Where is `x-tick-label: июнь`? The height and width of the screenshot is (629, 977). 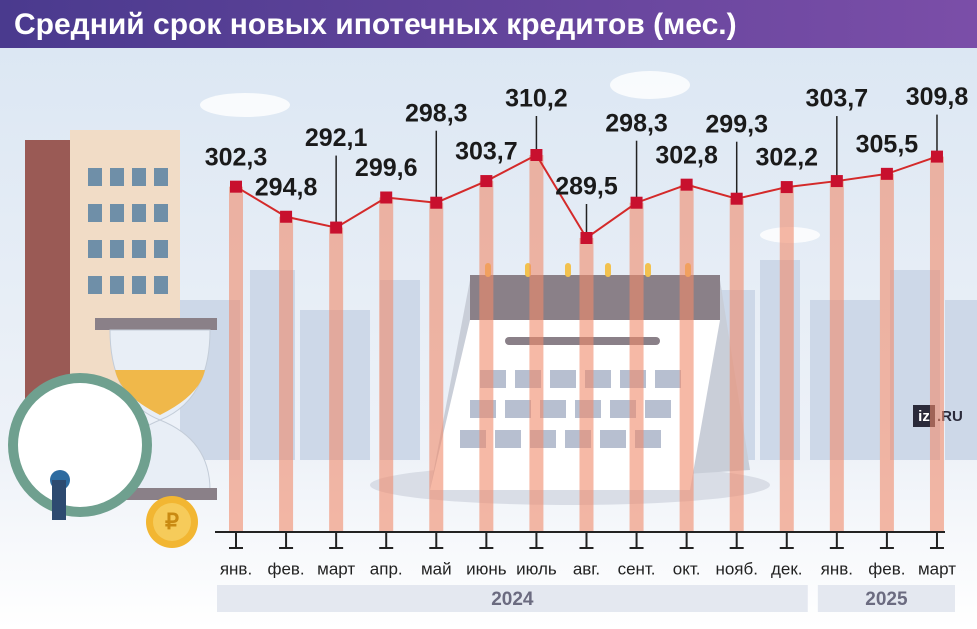 x-tick-label: июнь is located at coordinates (486, 568).